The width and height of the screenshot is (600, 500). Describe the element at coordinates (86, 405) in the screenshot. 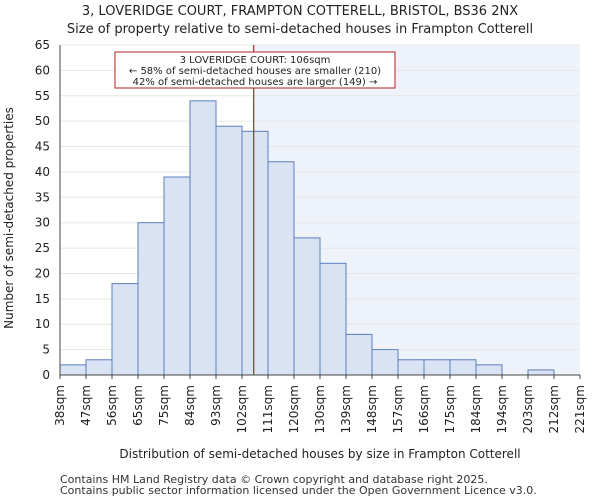

I see `x-tick-label: 47sqm` at that location.